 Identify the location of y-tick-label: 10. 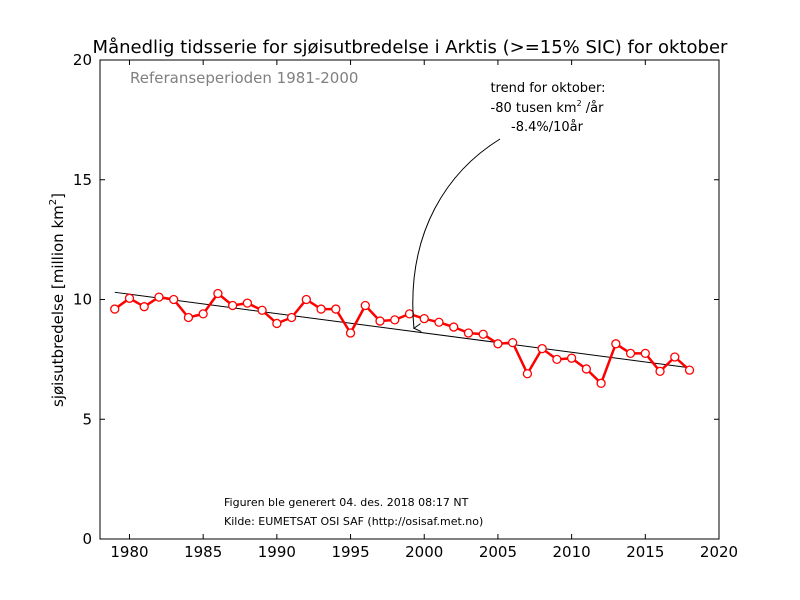
(82, 300).